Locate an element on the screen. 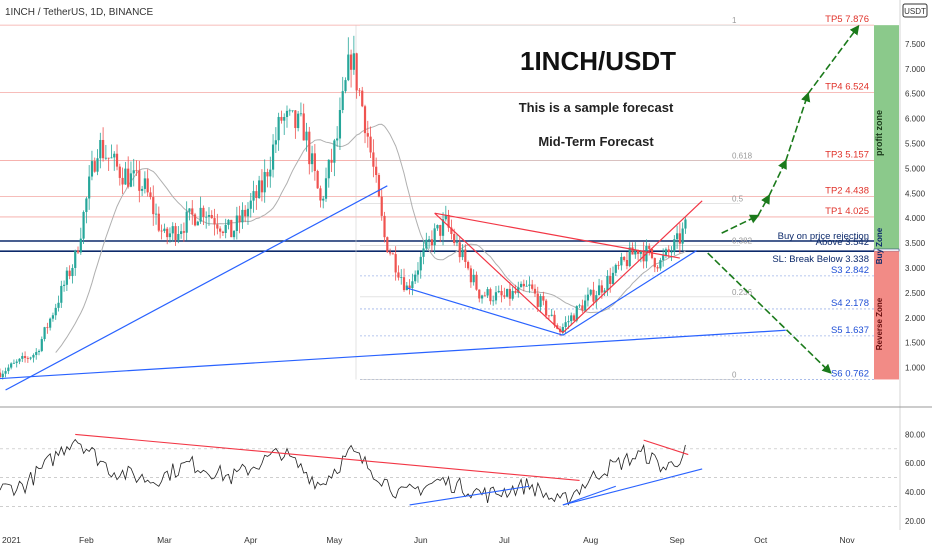 This screenshot has width=932, height=550. price-tick-label: 2.500 is located at coordinates (915, 293).